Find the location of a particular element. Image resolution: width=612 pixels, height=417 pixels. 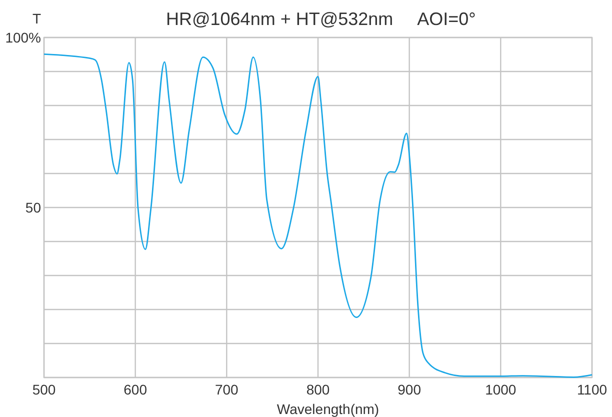

x-tick-label: 600 is located at coordinates (136, 390).